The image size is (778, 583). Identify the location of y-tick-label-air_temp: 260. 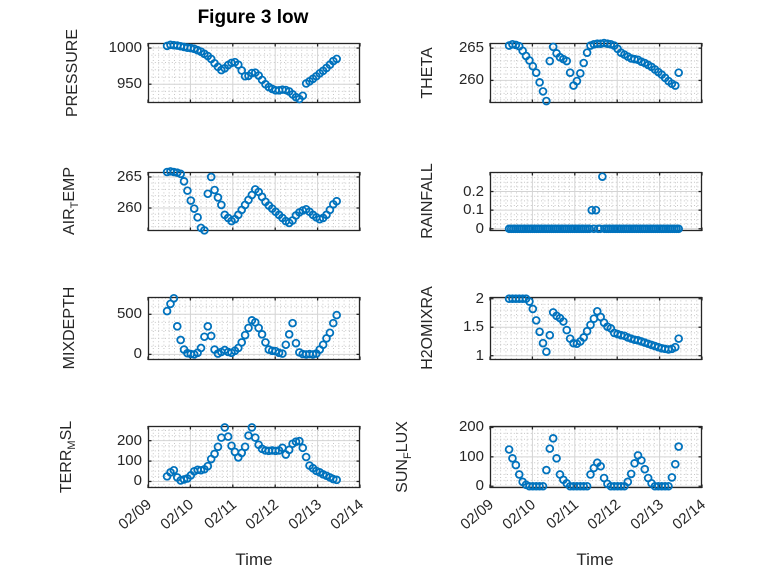
(129, 208).